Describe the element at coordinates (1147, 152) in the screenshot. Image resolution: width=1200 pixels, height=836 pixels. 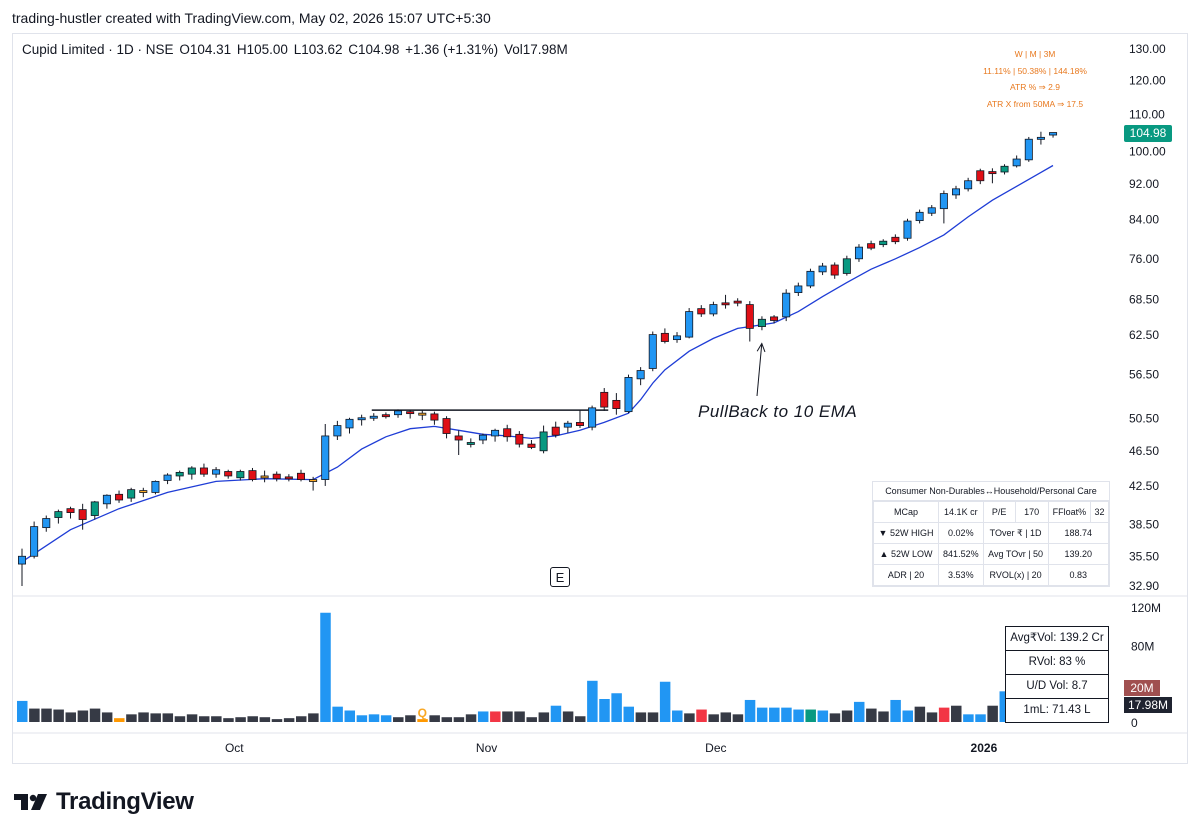
I see `price-tick-label: 100.00` at that location.